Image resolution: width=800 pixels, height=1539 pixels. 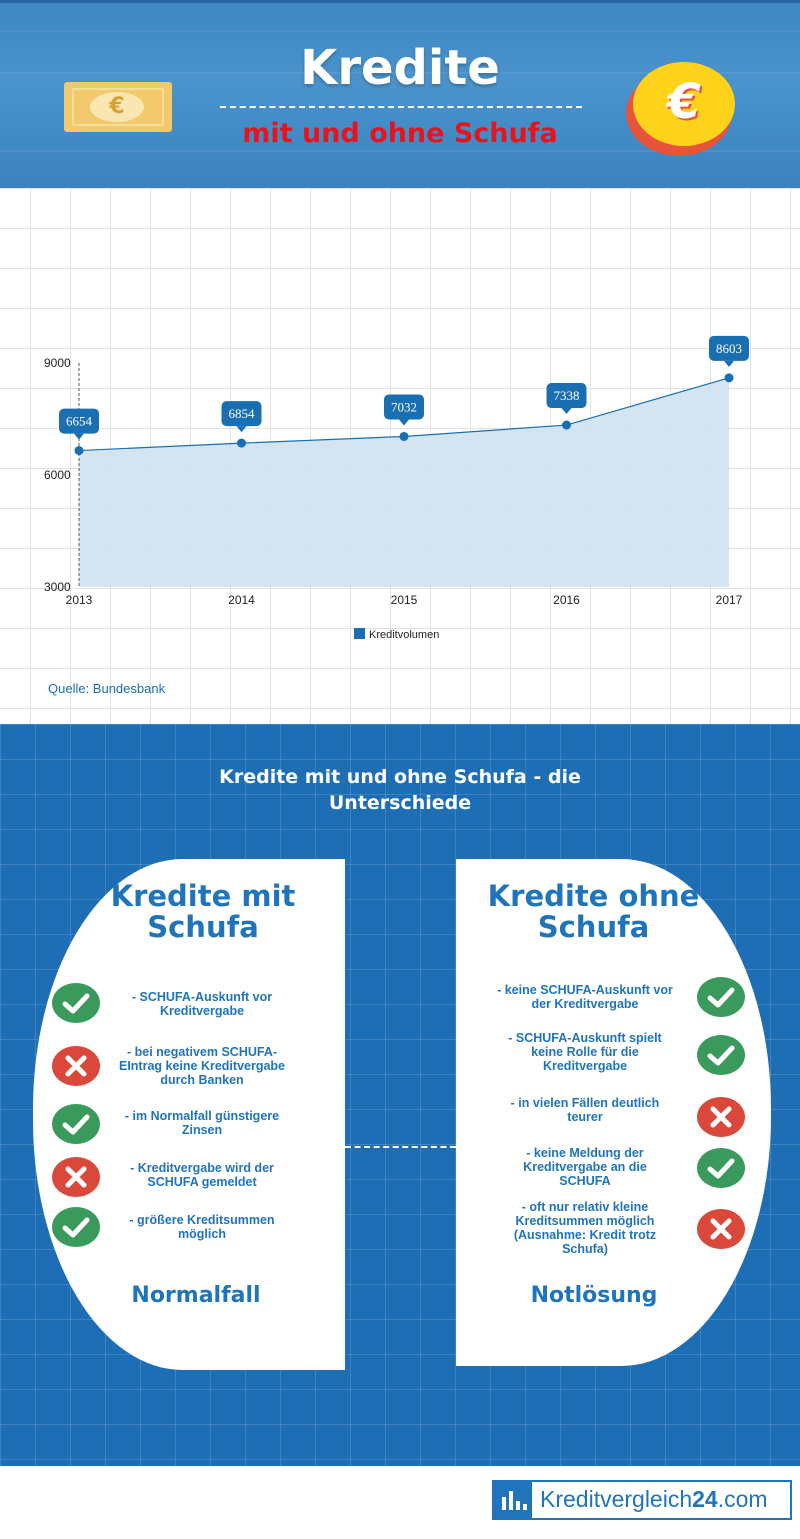 I want to click on euro-coin-icon: €, so click(x=684, y=104).